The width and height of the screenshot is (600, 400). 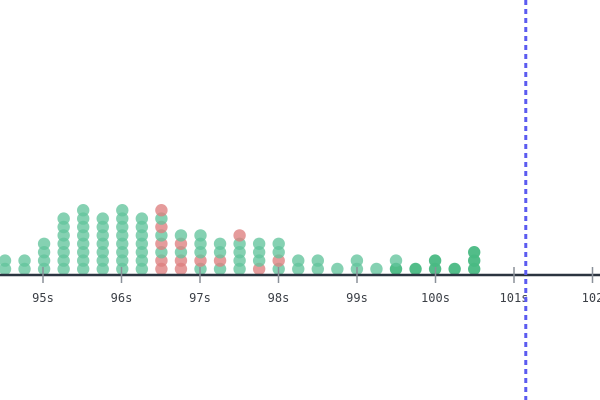 I want to click on x-tick-label: 95s, so click(x=43, y=298).